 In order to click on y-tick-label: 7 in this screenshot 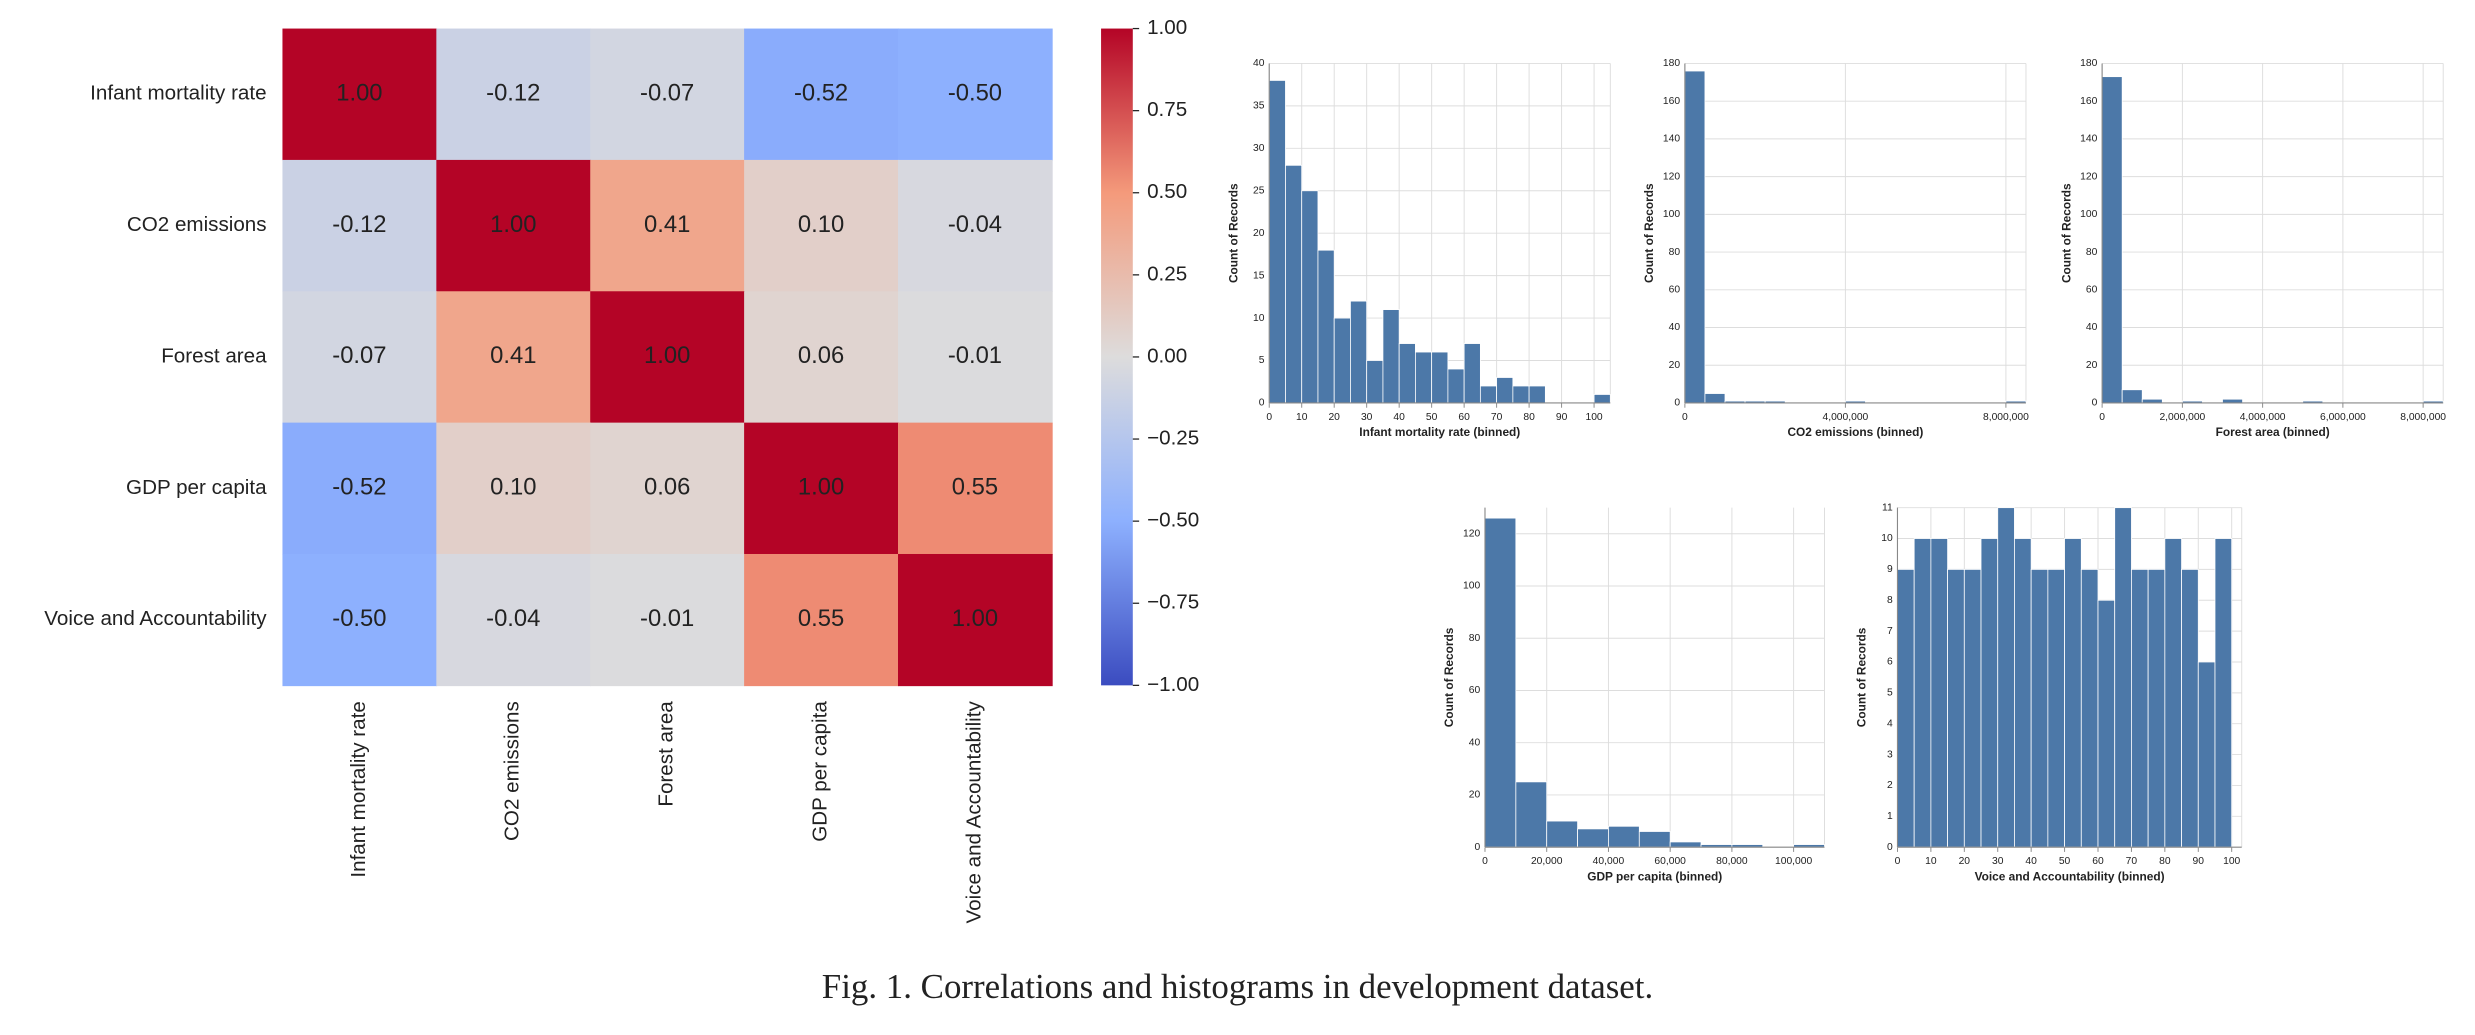, I will do `click(1890, 631)`.